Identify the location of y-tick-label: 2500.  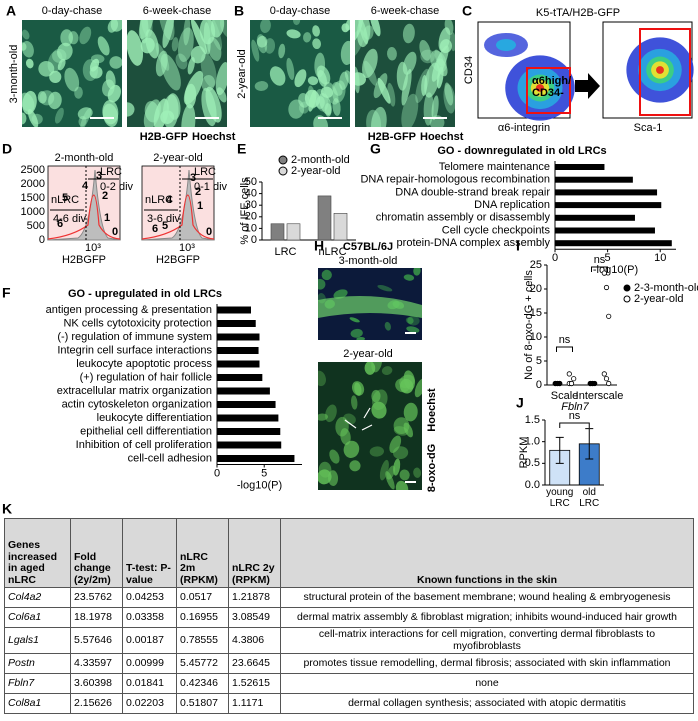
(33, 170).